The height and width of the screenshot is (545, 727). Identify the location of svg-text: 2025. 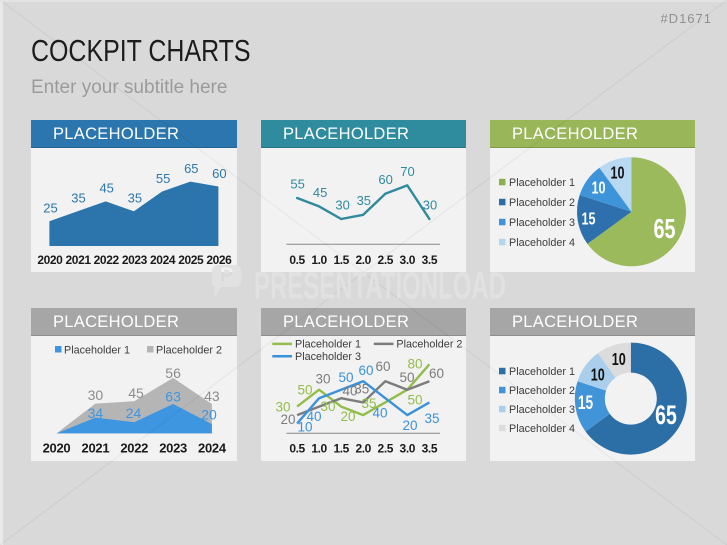
(191, 260).